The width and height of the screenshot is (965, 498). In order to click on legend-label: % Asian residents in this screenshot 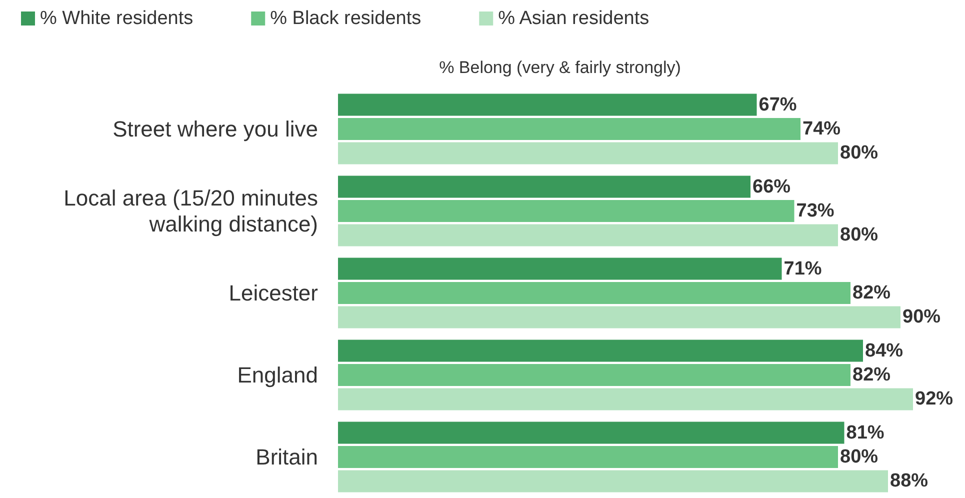, I will do `click(574, 18)`.